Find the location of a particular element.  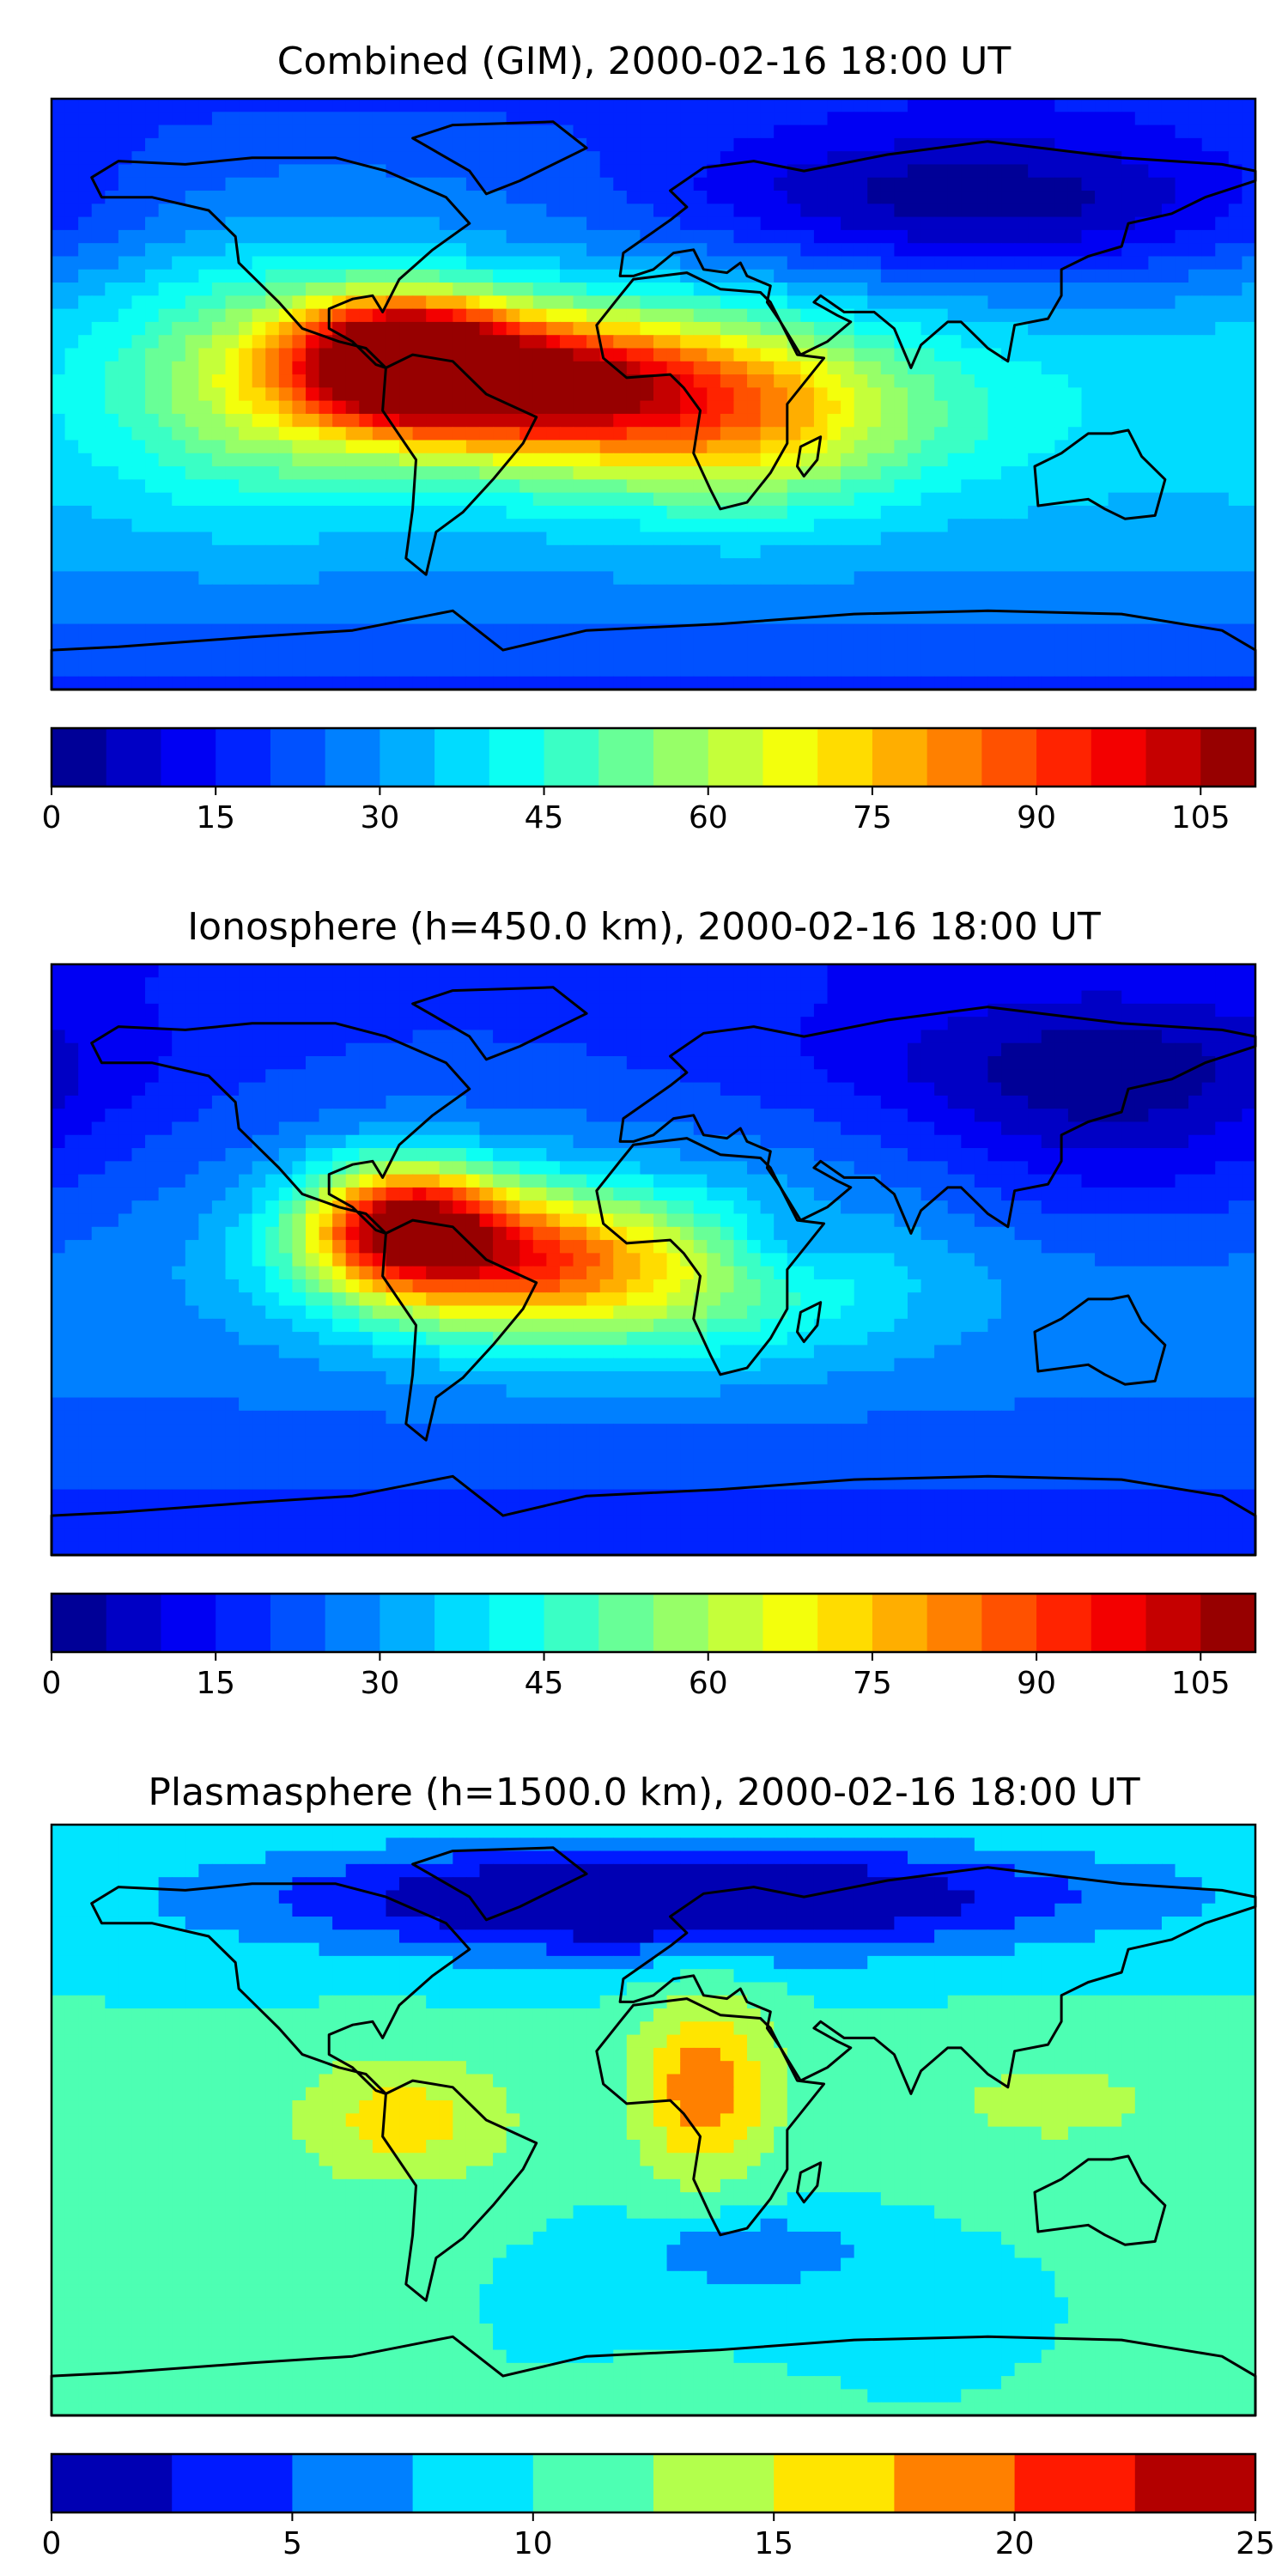

colorbar-band is located at coordinates (1119, 757).